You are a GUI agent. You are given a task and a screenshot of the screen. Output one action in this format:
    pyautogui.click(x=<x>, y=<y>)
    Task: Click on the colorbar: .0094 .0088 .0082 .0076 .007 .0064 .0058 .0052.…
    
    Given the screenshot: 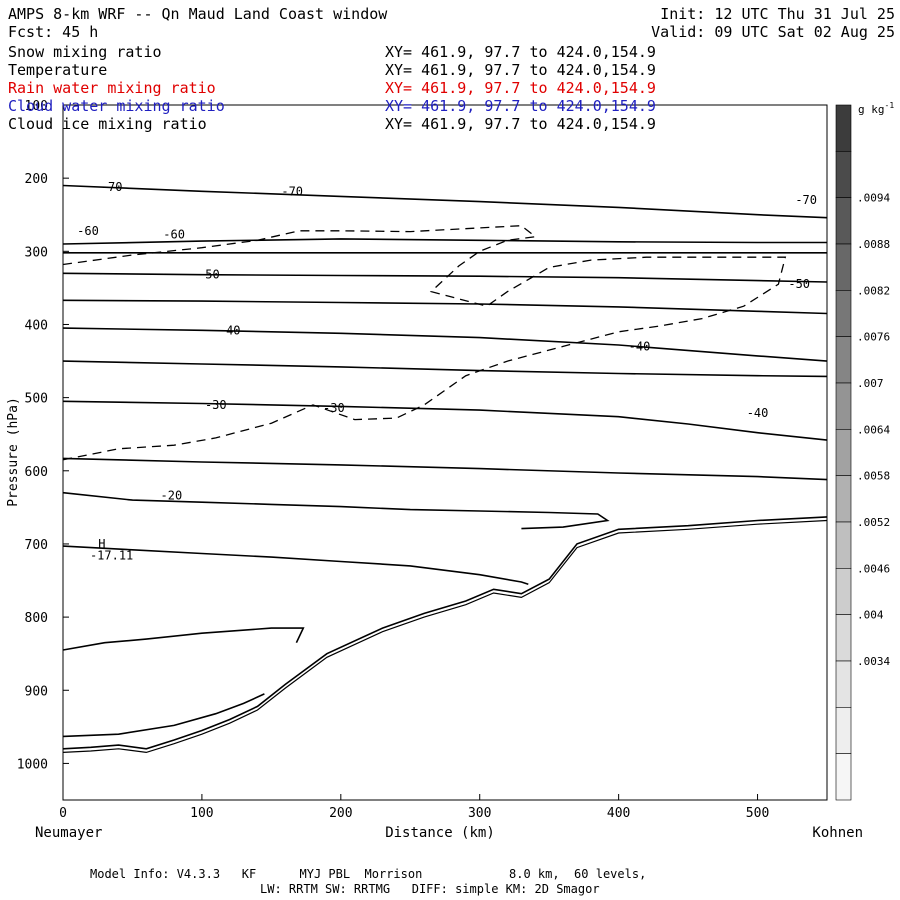 What is the action you would take?
    pyautogui.click(x=862, y=452)
    